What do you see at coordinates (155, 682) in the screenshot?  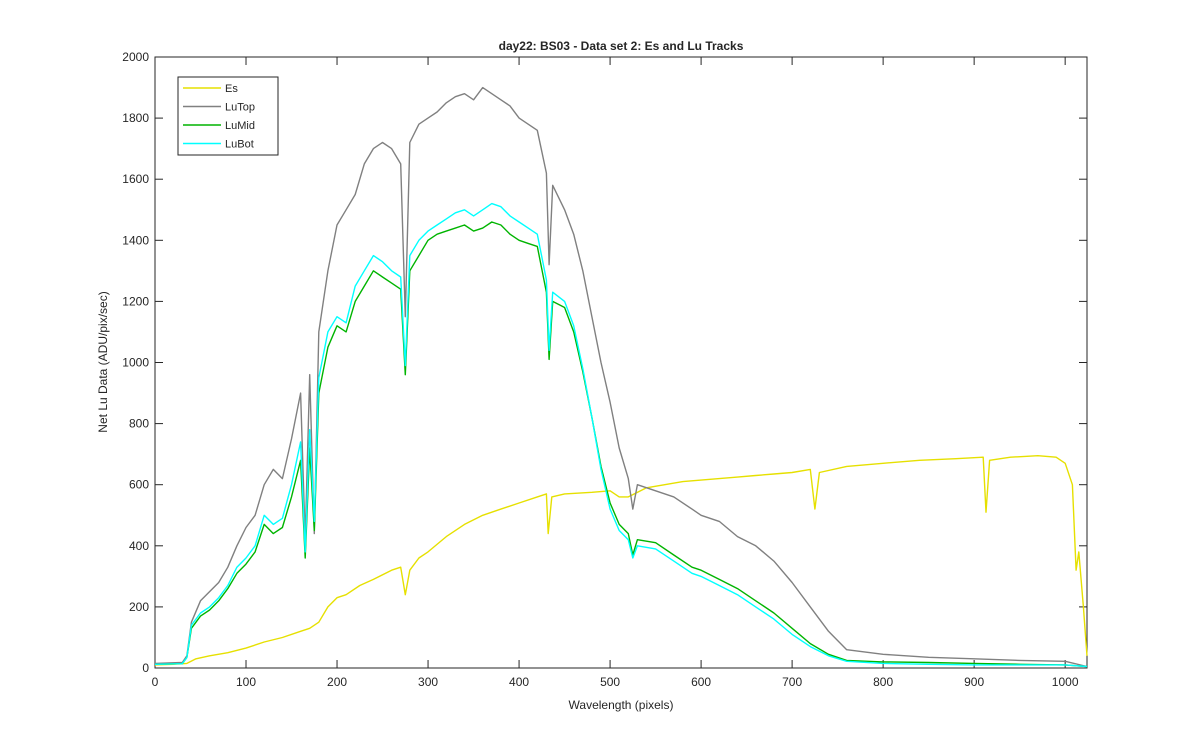 I see `x-tick-label: 0` at bounding box center [155, 682].